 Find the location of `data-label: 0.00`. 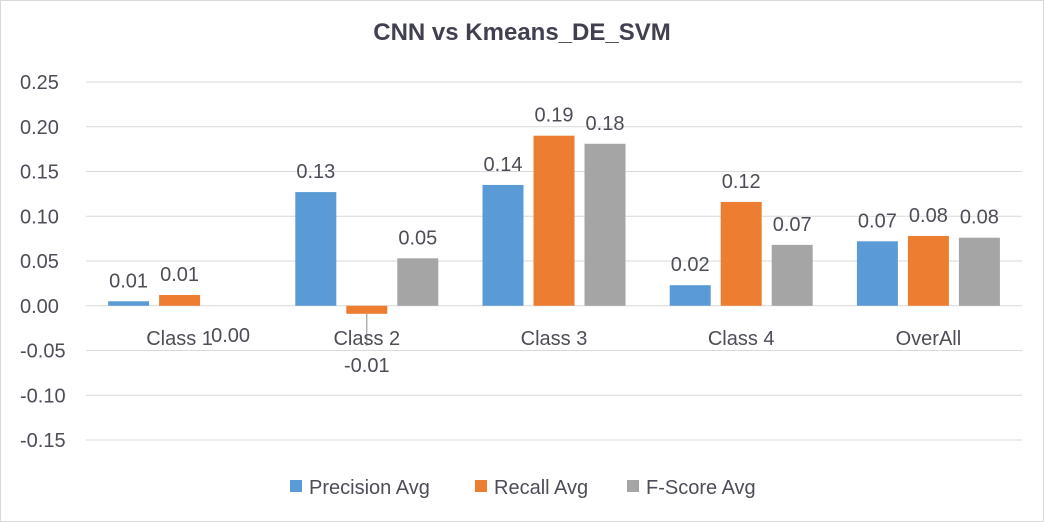

data-label: 0.00 is located at coordinates (230, 336).